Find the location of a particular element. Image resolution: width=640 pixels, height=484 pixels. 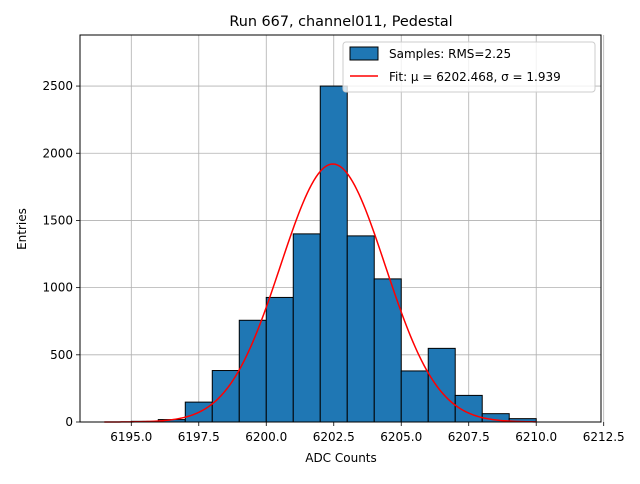

legend-frame is located at coordinates (469, 67).